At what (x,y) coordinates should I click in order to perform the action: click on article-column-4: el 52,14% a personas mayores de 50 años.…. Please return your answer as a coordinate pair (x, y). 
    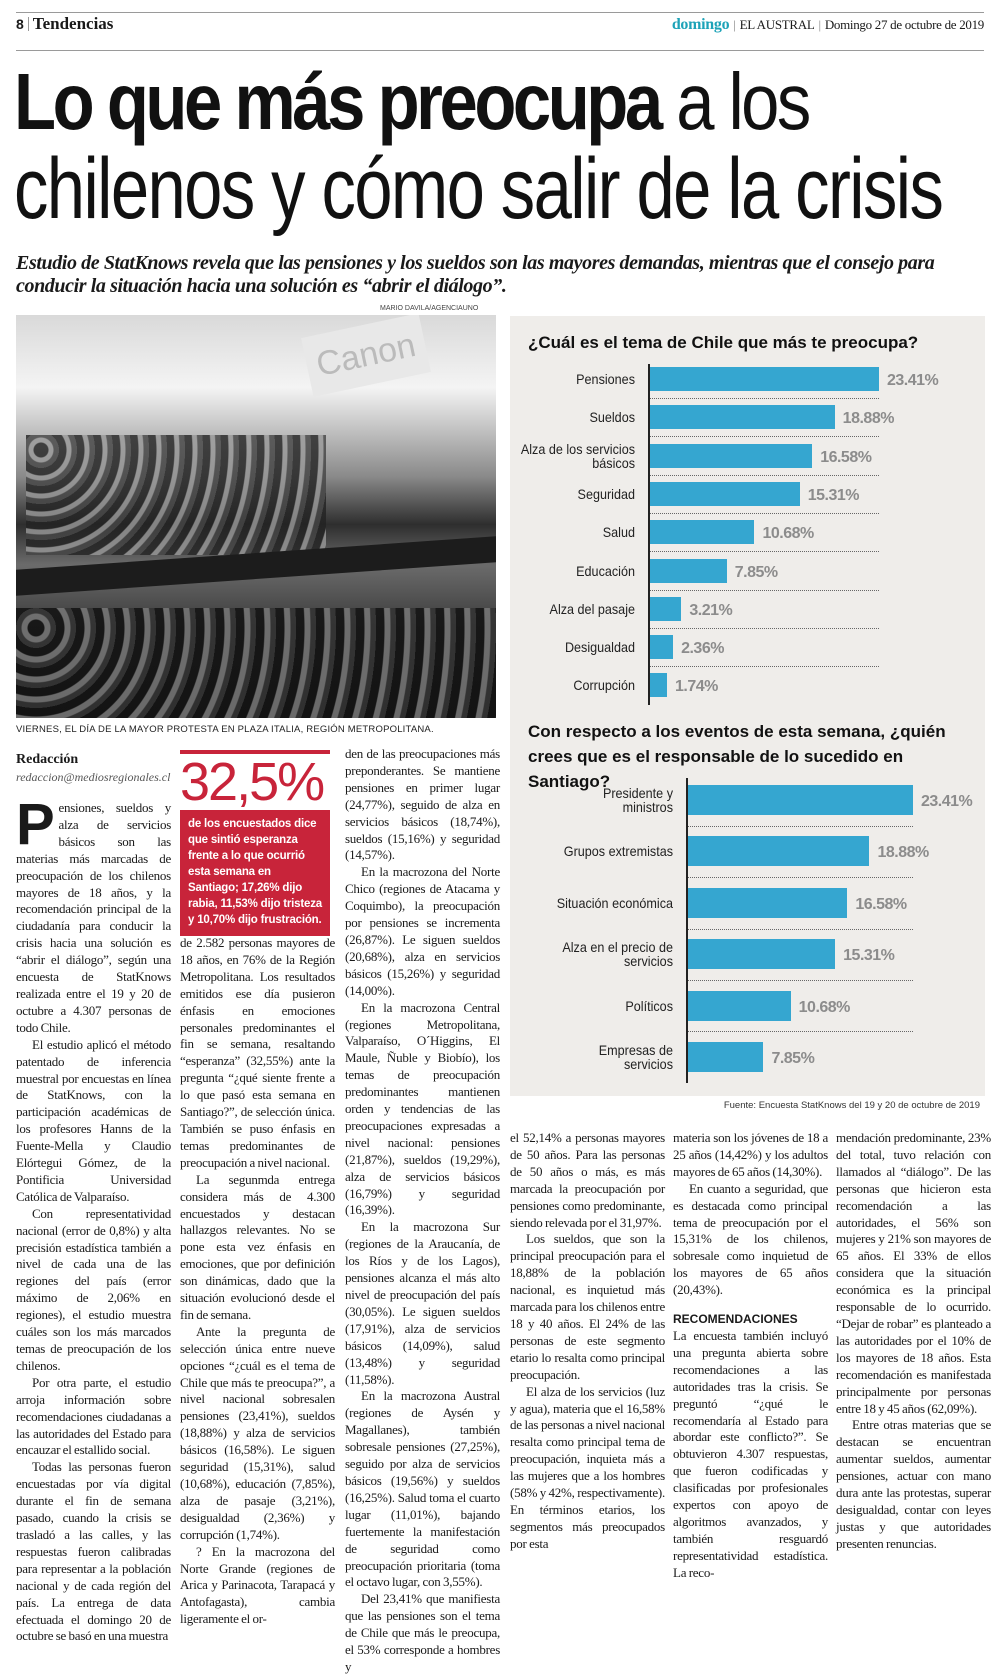
    Looking at the image, I should click on (587, 1341).